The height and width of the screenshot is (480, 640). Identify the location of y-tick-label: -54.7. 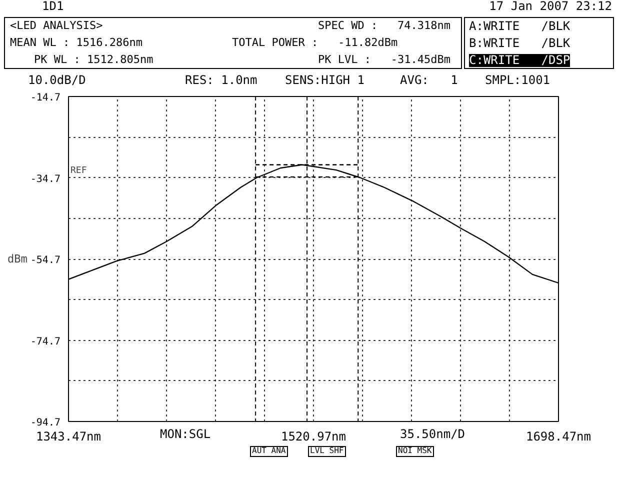
(45, 260).